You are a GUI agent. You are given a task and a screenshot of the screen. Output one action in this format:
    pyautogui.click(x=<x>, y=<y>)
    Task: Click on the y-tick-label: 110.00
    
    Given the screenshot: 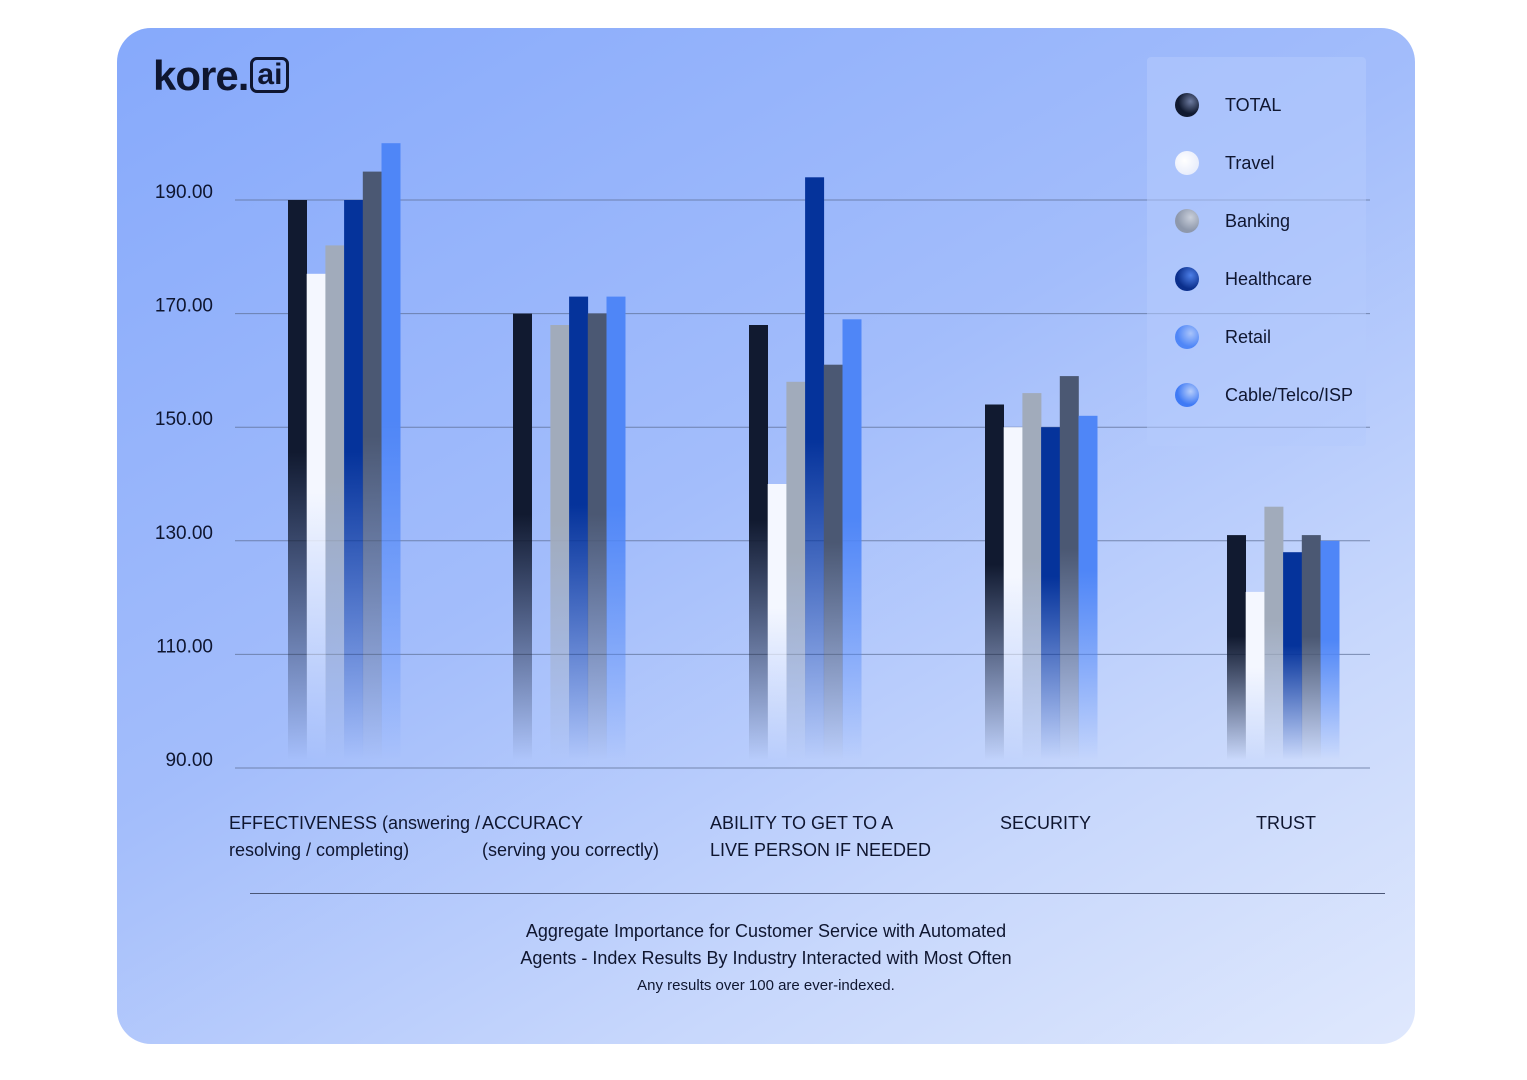 What is the action you would take?
    pyautogui.click(x=184, y=646)
    